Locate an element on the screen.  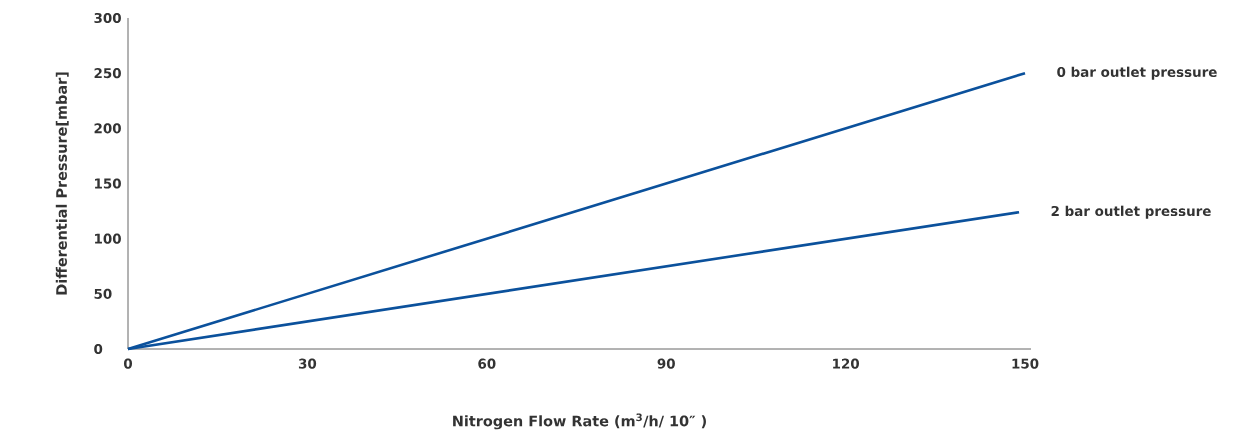
text: 0 bar outlet pressure is located at coordinates (1137, 73).